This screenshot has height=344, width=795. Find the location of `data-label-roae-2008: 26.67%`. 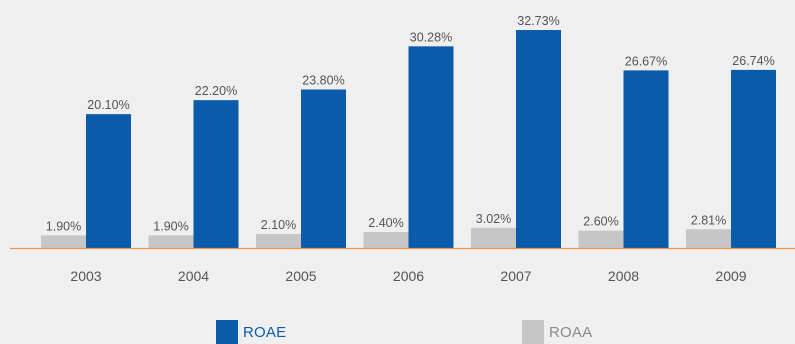

data-label-roae-2008: 26.67% is located at coordinates (646, 61).